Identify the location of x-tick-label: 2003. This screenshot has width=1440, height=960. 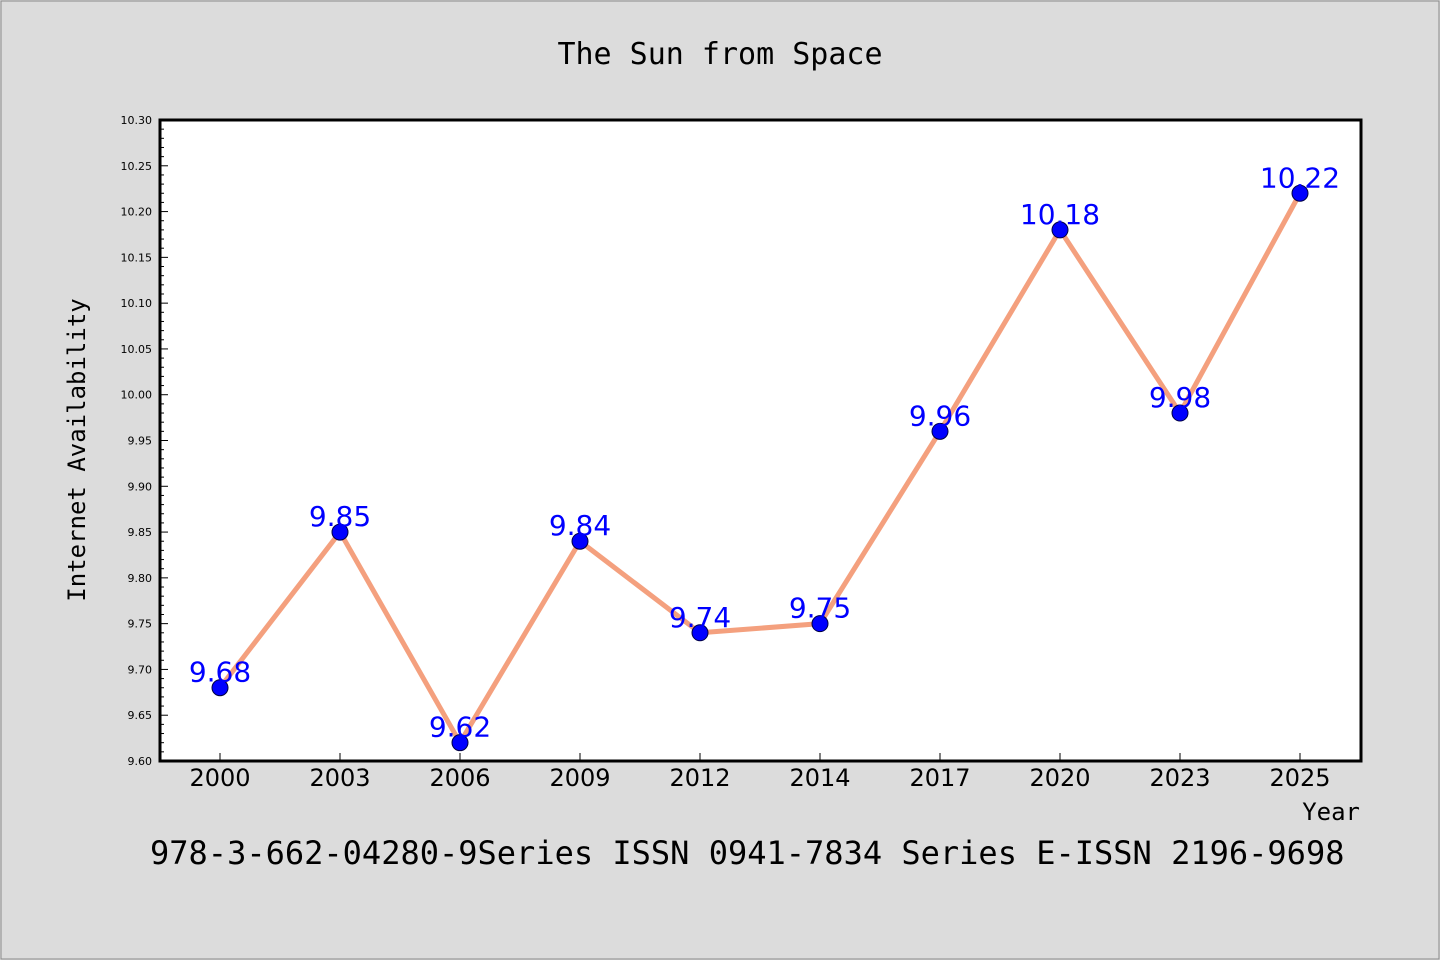
(339, 778).